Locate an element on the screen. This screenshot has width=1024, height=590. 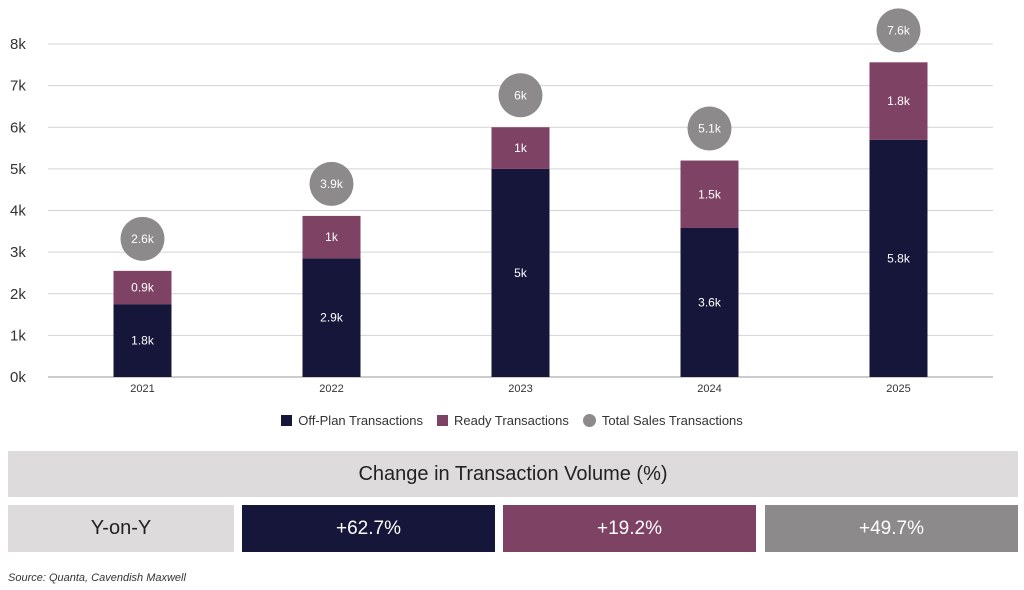
data-label-ready-2024: 1.5k is located at coordinates (710, 194).